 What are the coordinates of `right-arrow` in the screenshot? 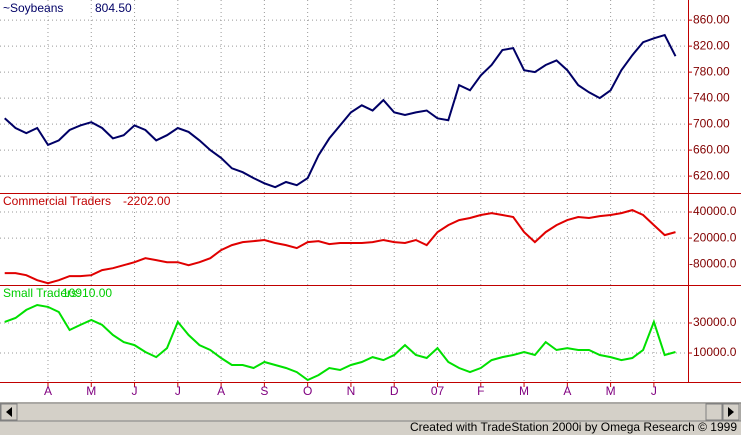 It's located at (731, 412).